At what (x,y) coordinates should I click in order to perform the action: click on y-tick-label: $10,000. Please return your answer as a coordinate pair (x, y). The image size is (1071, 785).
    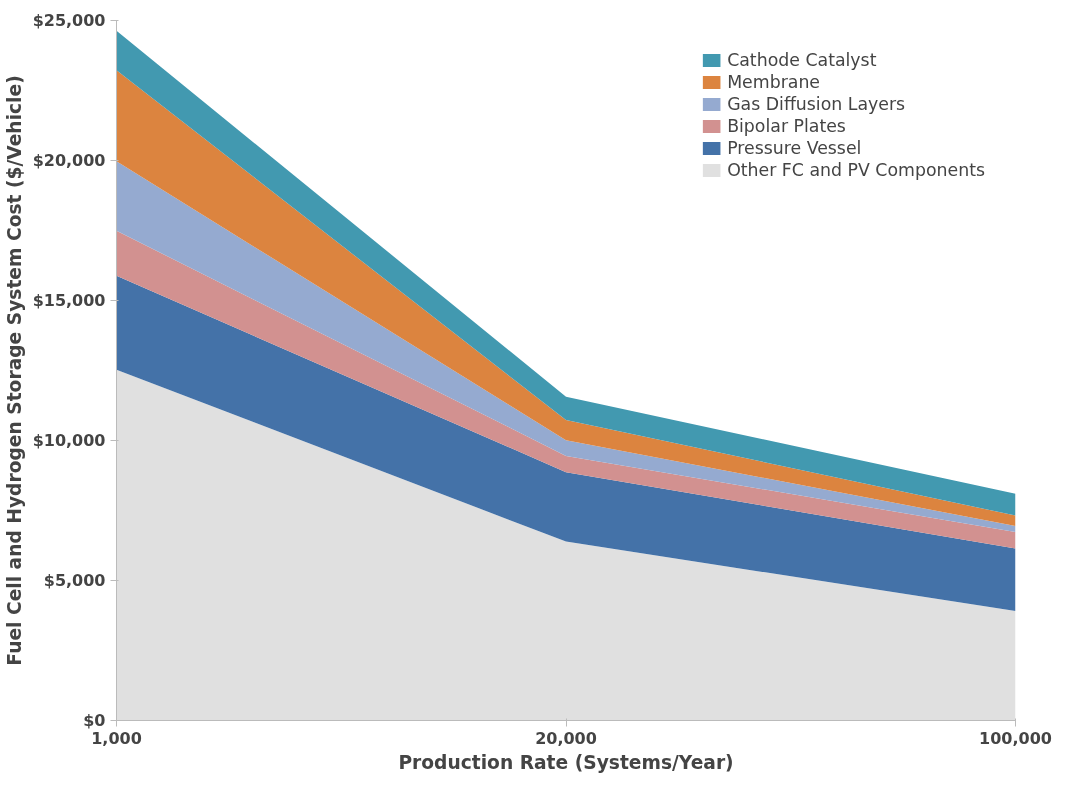
    Looking at the image, I should click on (69, 440).